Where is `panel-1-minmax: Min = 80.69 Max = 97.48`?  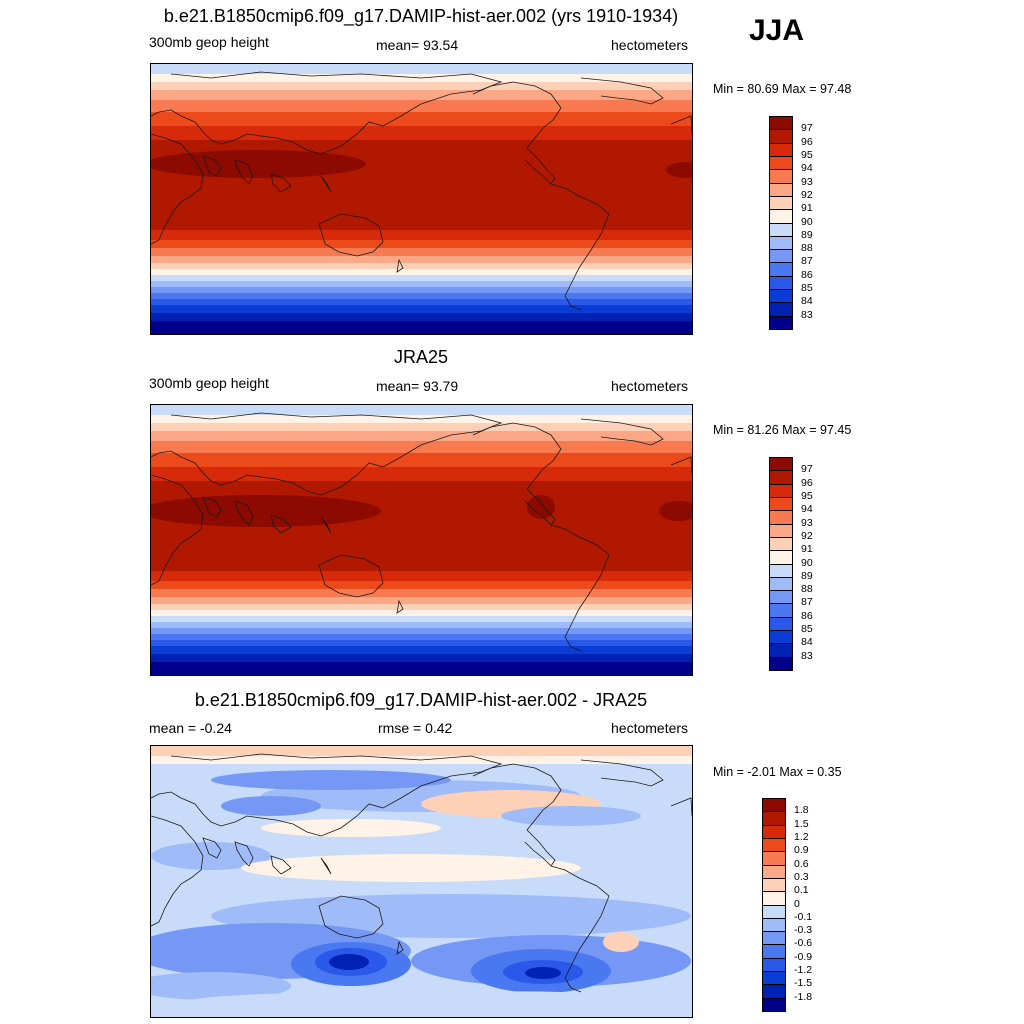 panel-1-minmax: Min = 80.69 Max = 97.48 is located at coordinates (782, 89).